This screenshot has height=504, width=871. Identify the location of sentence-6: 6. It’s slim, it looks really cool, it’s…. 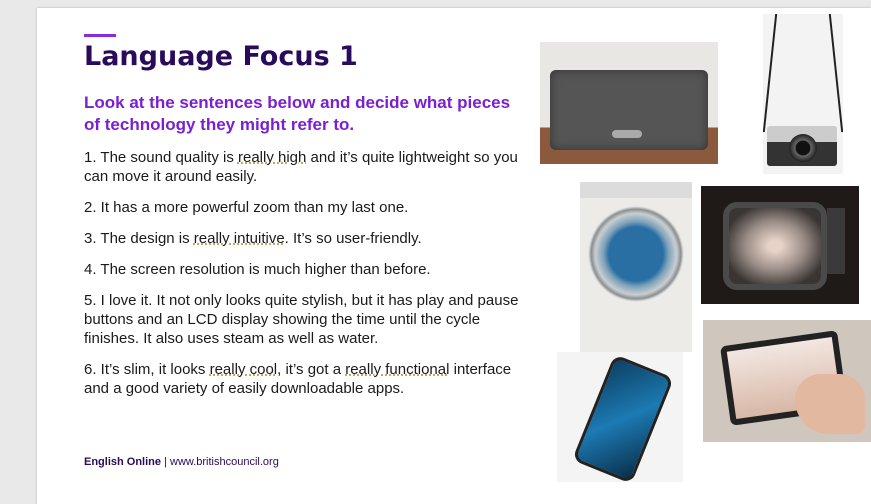
(298, 379).